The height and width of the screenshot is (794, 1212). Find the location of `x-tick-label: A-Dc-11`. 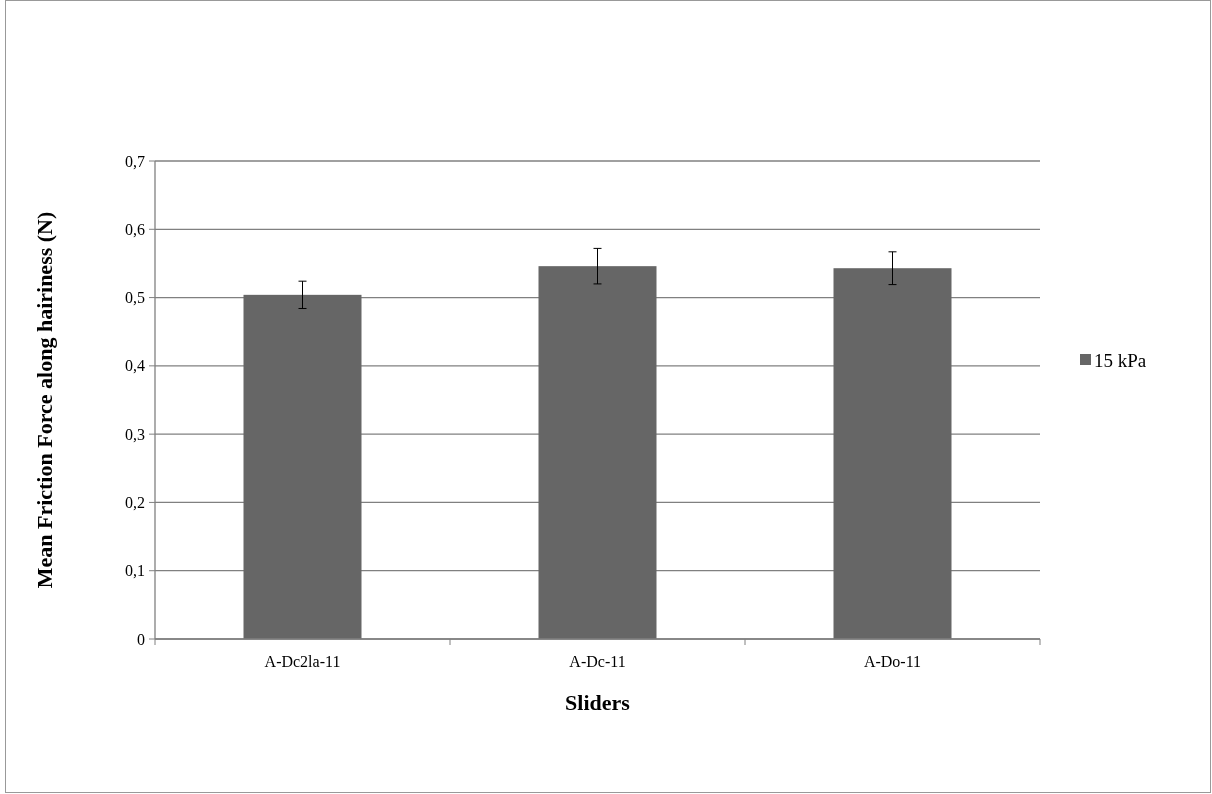

x-tick-label: A-Dc-11 is located at coordinates (597, 661).